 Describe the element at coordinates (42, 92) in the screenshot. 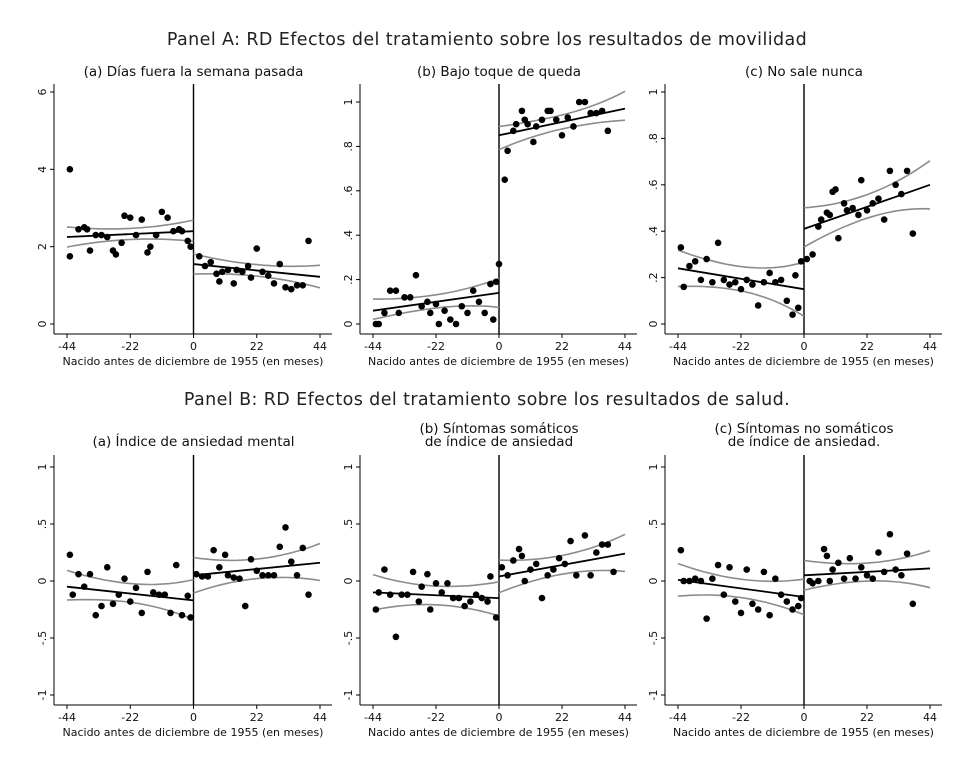

I see `y-tick-label: 6` at that location.